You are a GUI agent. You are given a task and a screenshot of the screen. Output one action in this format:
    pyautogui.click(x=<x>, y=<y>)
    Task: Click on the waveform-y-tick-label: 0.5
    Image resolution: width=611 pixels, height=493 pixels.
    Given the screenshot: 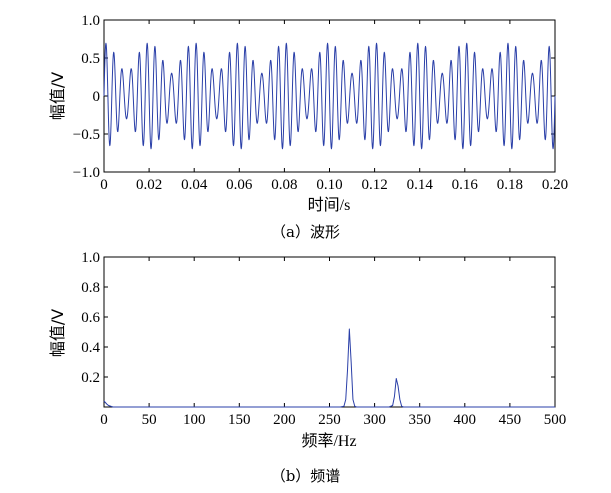 What is the action you would take?
    pyautogui.click(x=90, y=59)
    